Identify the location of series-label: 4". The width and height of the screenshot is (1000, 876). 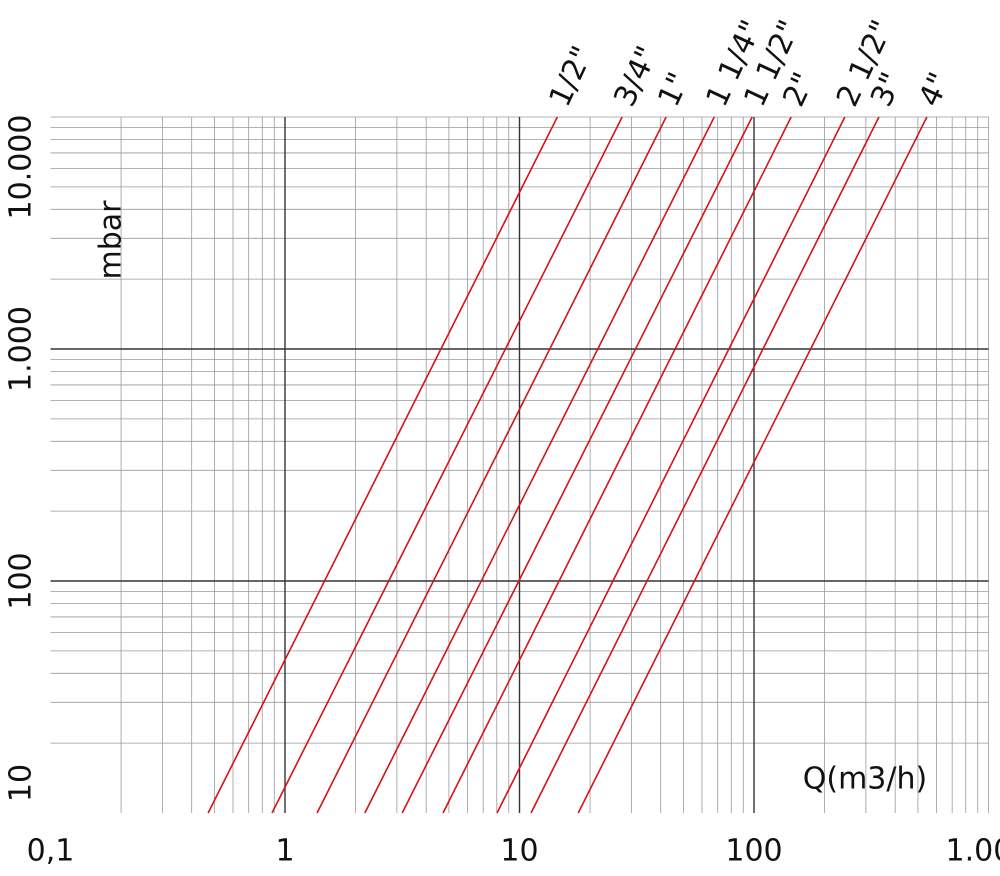
(935, 89).